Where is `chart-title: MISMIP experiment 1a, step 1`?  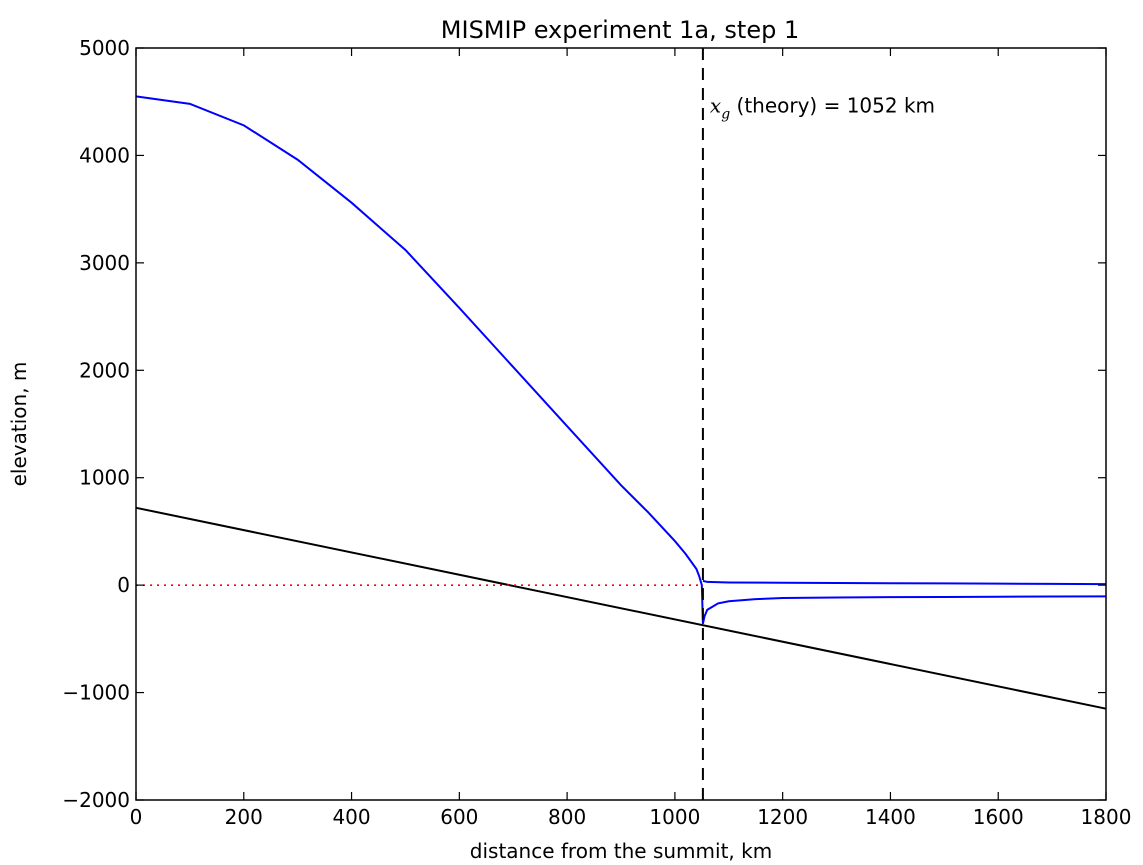
chart-title: MISMIP experiment 1a, step 1 is located at coordinates (620, 30).